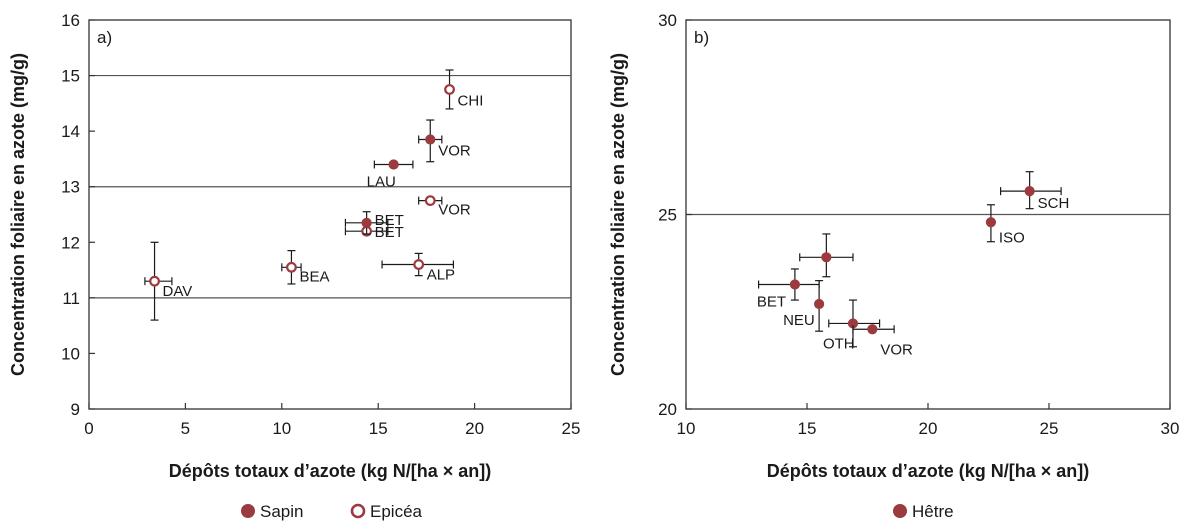  Describe the element at coordinates (185, 428) in the screenshot. I see `x-tick-label: 5` at that location.